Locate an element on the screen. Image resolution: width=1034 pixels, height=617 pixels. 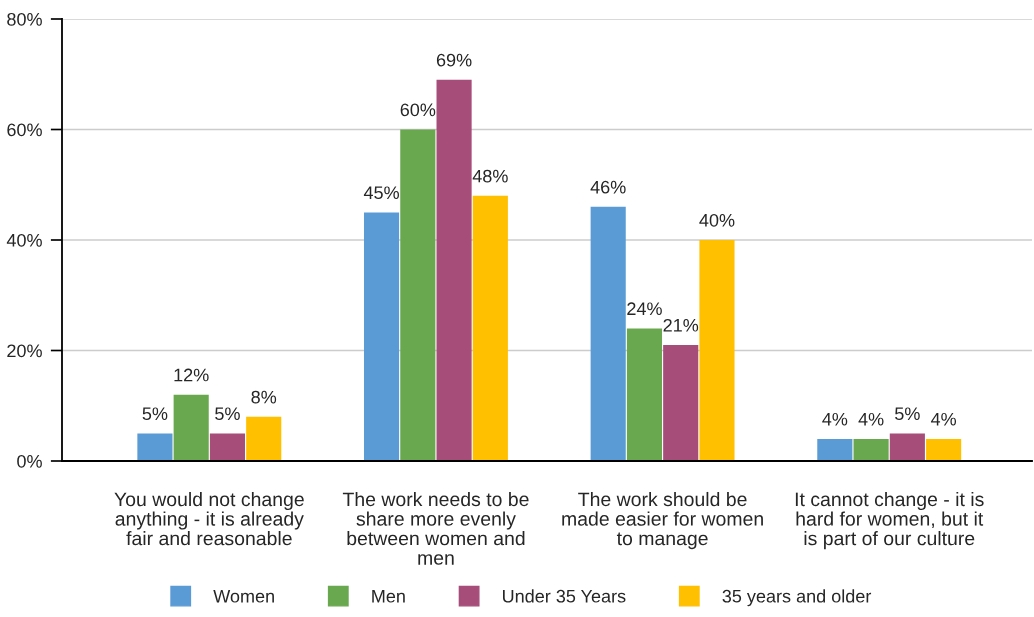
data-label: 40% is located at coordinates (717, 220).